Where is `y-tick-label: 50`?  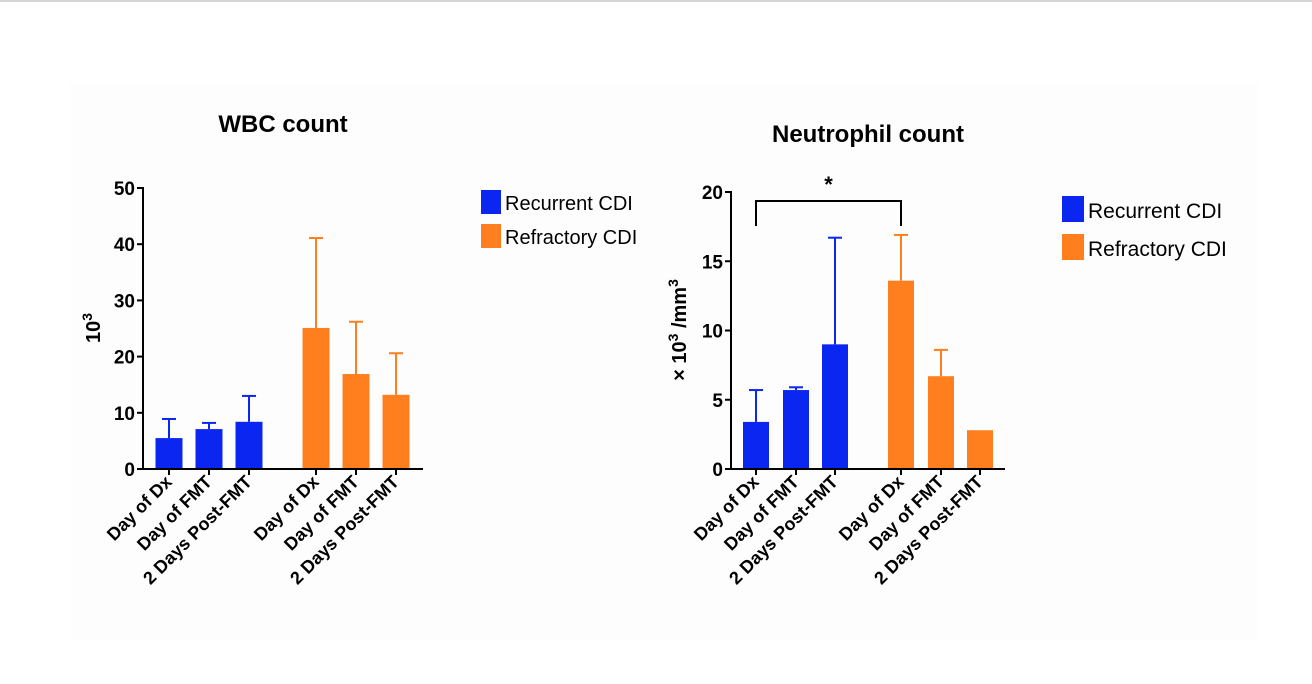 y-tick-label: 50 is located at coordinates (124, 189).